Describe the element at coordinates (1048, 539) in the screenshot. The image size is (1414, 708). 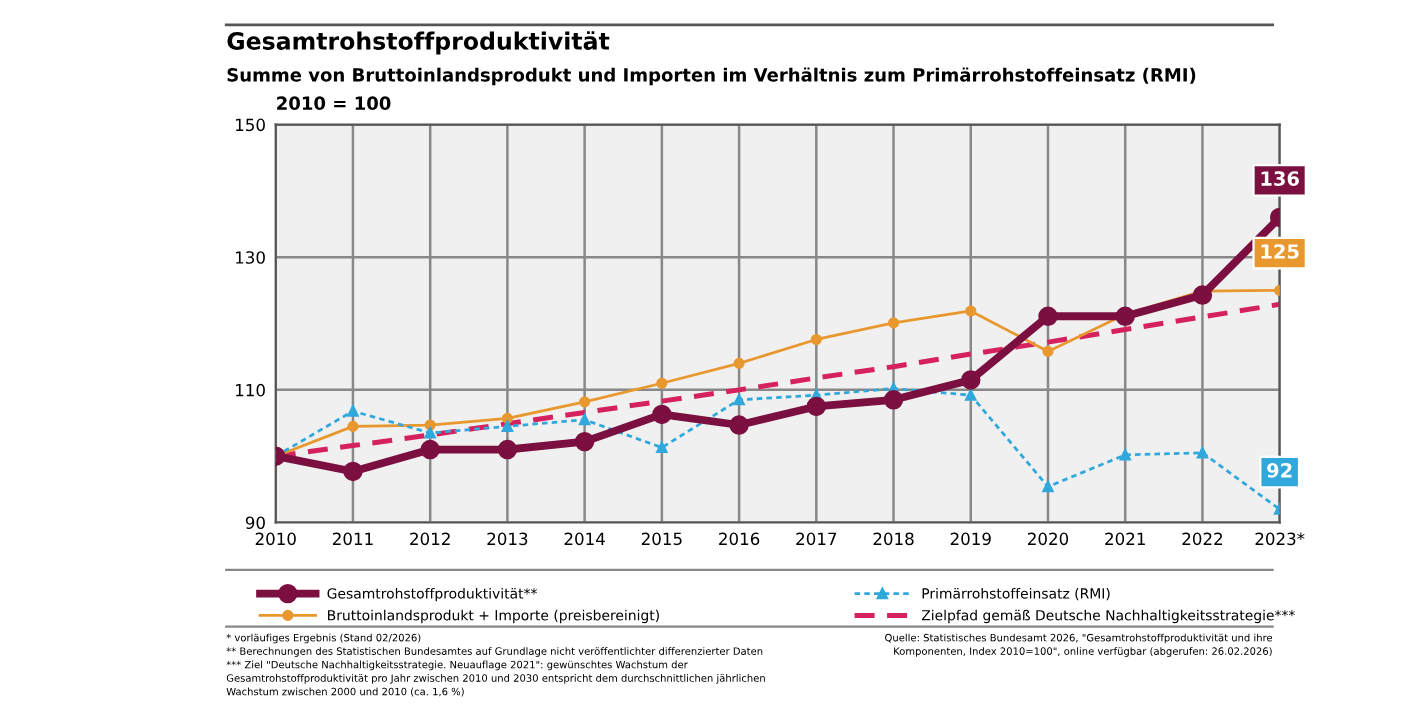
I see `x-tick-label: 2020` at that location.